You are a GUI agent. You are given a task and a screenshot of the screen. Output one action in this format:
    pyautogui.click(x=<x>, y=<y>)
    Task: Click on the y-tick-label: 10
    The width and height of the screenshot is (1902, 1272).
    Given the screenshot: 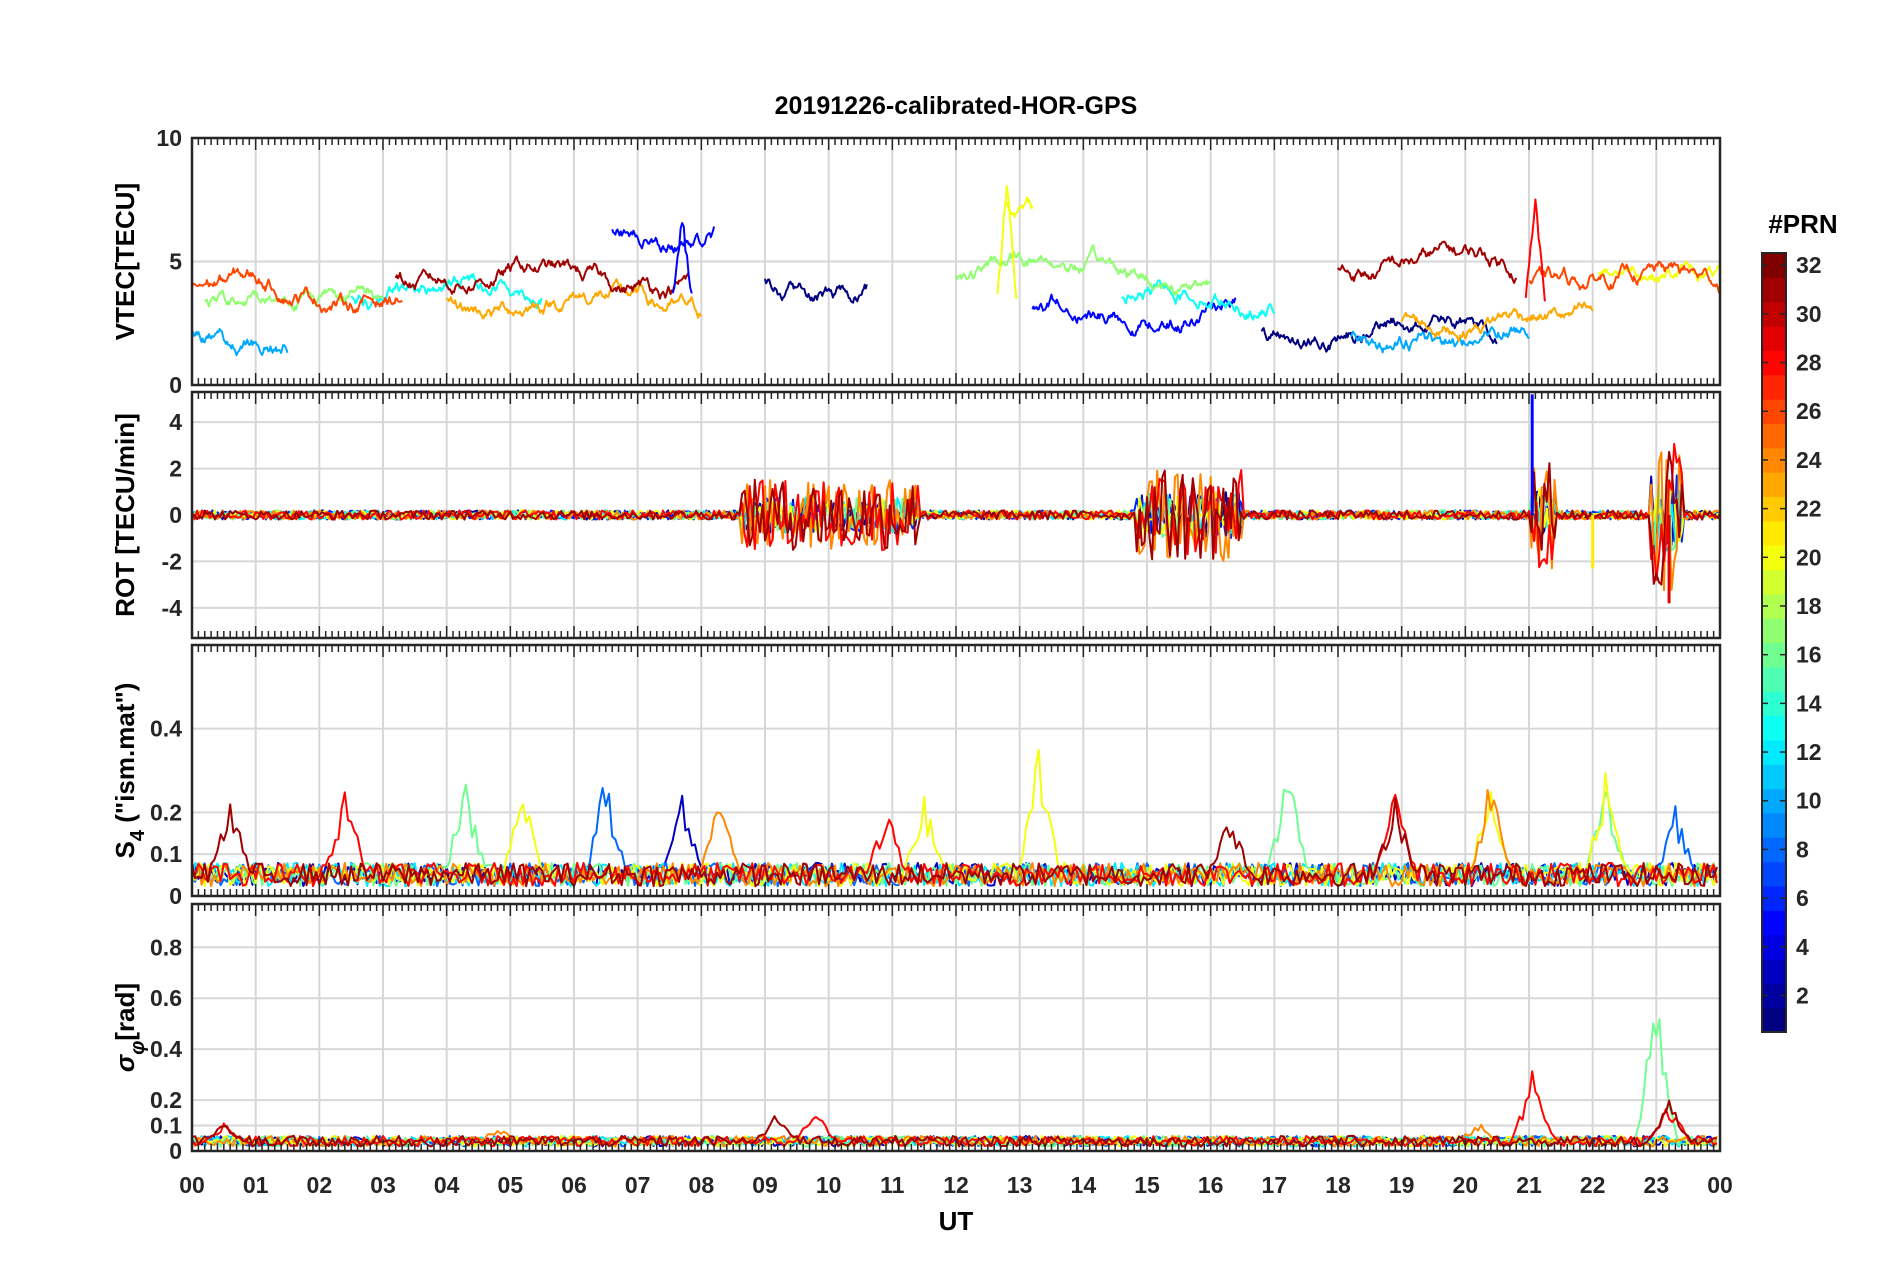 What is the action you would take?
    pyautogui.click(x=169, y=138)
    